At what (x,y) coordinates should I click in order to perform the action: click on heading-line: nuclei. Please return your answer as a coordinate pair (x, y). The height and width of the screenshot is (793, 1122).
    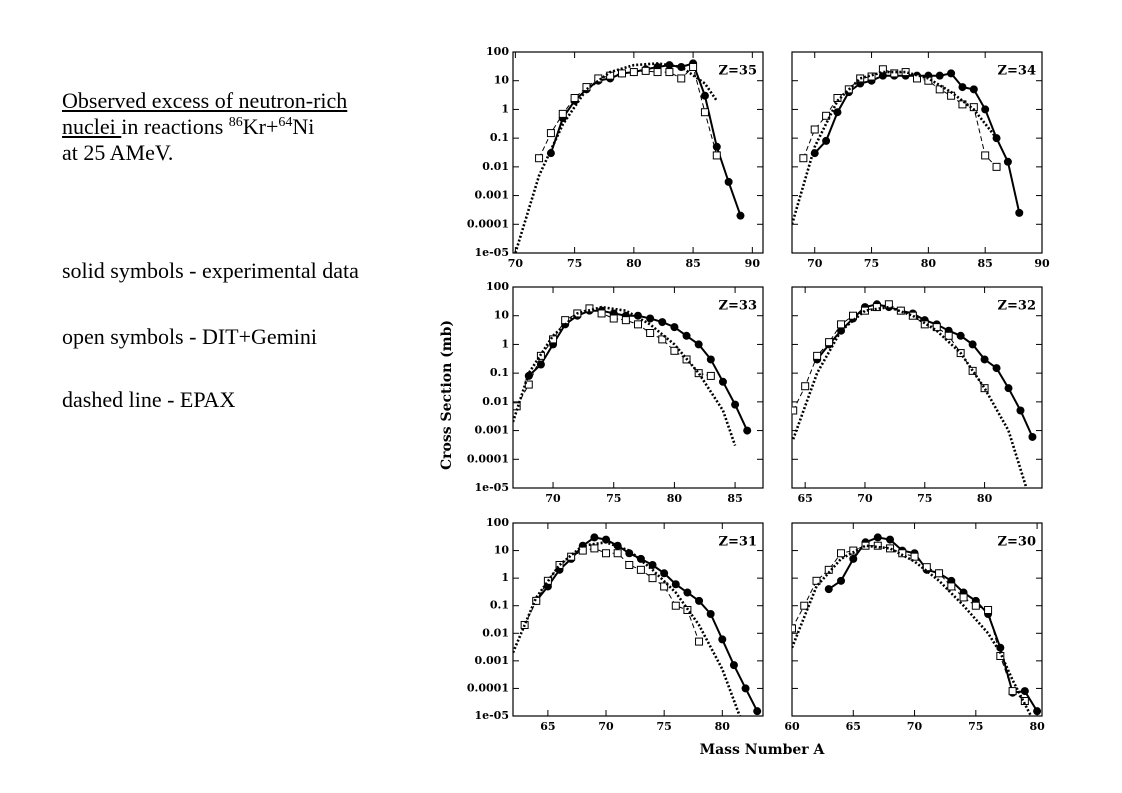
    Looking at the image, I should click on (92, 126).